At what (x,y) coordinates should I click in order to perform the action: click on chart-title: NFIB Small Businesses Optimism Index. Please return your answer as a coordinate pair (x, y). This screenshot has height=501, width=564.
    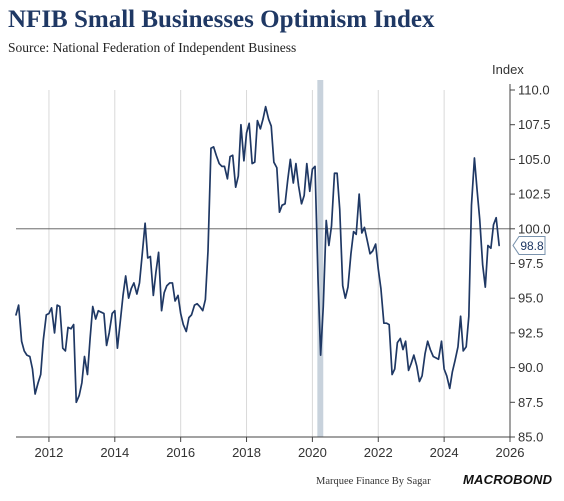
    Looking at the image, I should click on (221, 19).